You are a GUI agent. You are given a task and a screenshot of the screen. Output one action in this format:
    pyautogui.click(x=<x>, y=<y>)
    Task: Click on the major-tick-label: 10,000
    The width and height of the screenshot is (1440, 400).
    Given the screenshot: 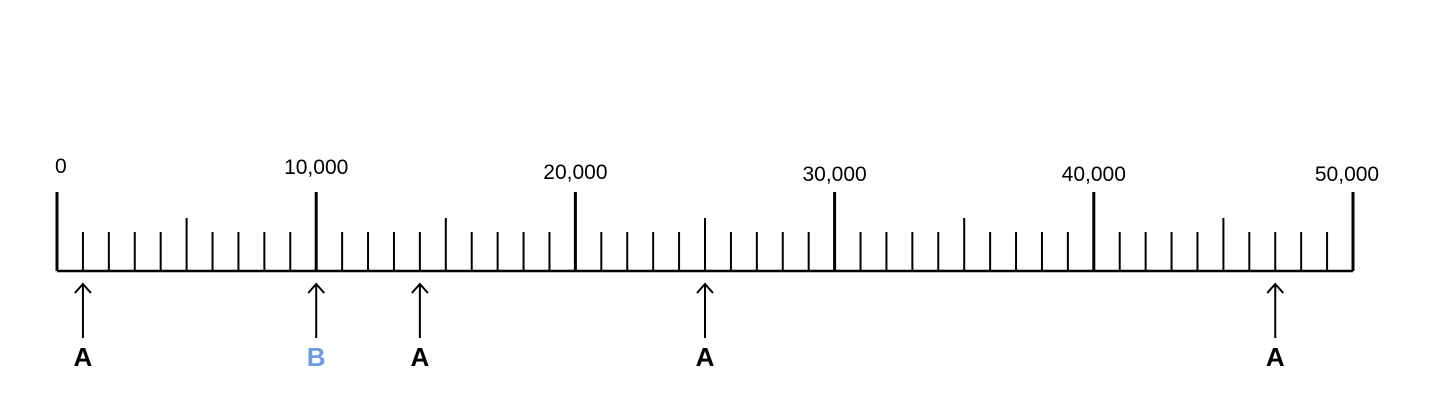 What is the action you would take?
    pyautogui.click(x=316, y=167)
    